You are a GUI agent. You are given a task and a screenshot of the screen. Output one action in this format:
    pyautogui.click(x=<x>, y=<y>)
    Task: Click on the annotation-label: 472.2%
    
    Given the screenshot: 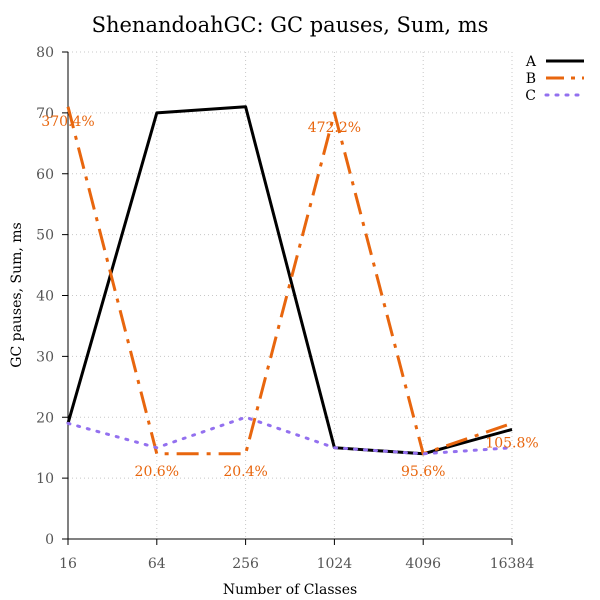 What is the action you would take?
    pyautogui.click(x=334, y=128)
    